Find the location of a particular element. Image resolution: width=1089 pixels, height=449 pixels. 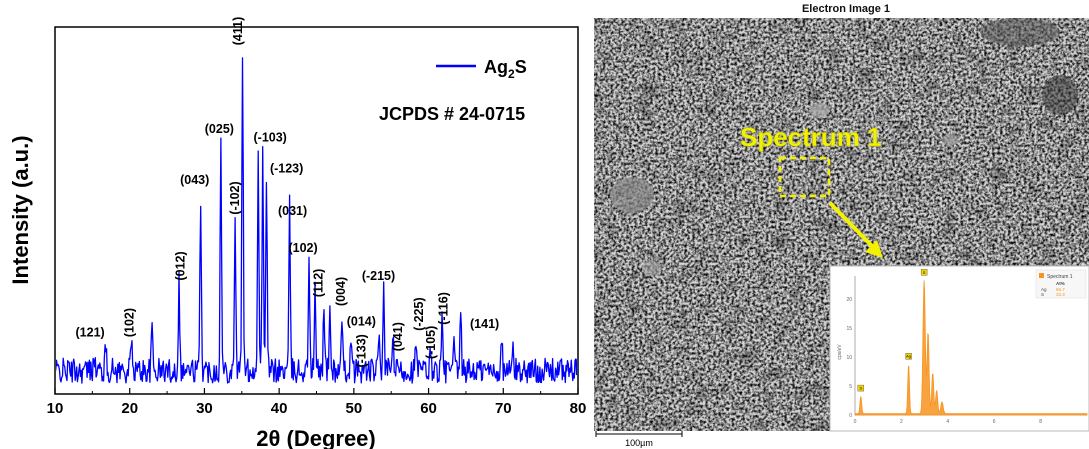

peak-label: (141) is located at coordinates (484, 324).